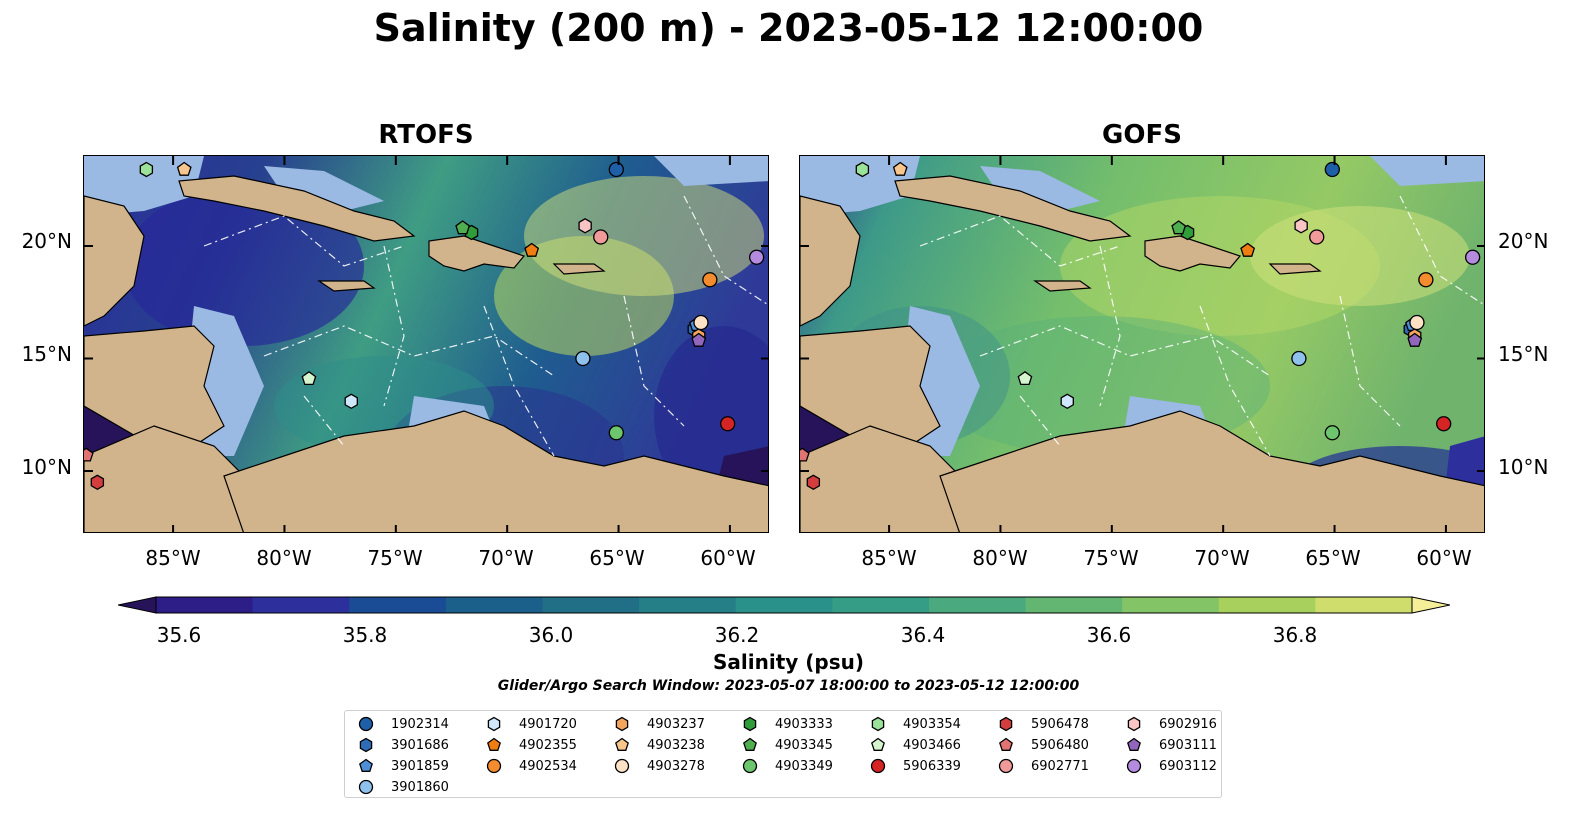  Describe the element at coordinates (1188, 745) in the screenshot. I see `legend-label: 6903111` at that location.